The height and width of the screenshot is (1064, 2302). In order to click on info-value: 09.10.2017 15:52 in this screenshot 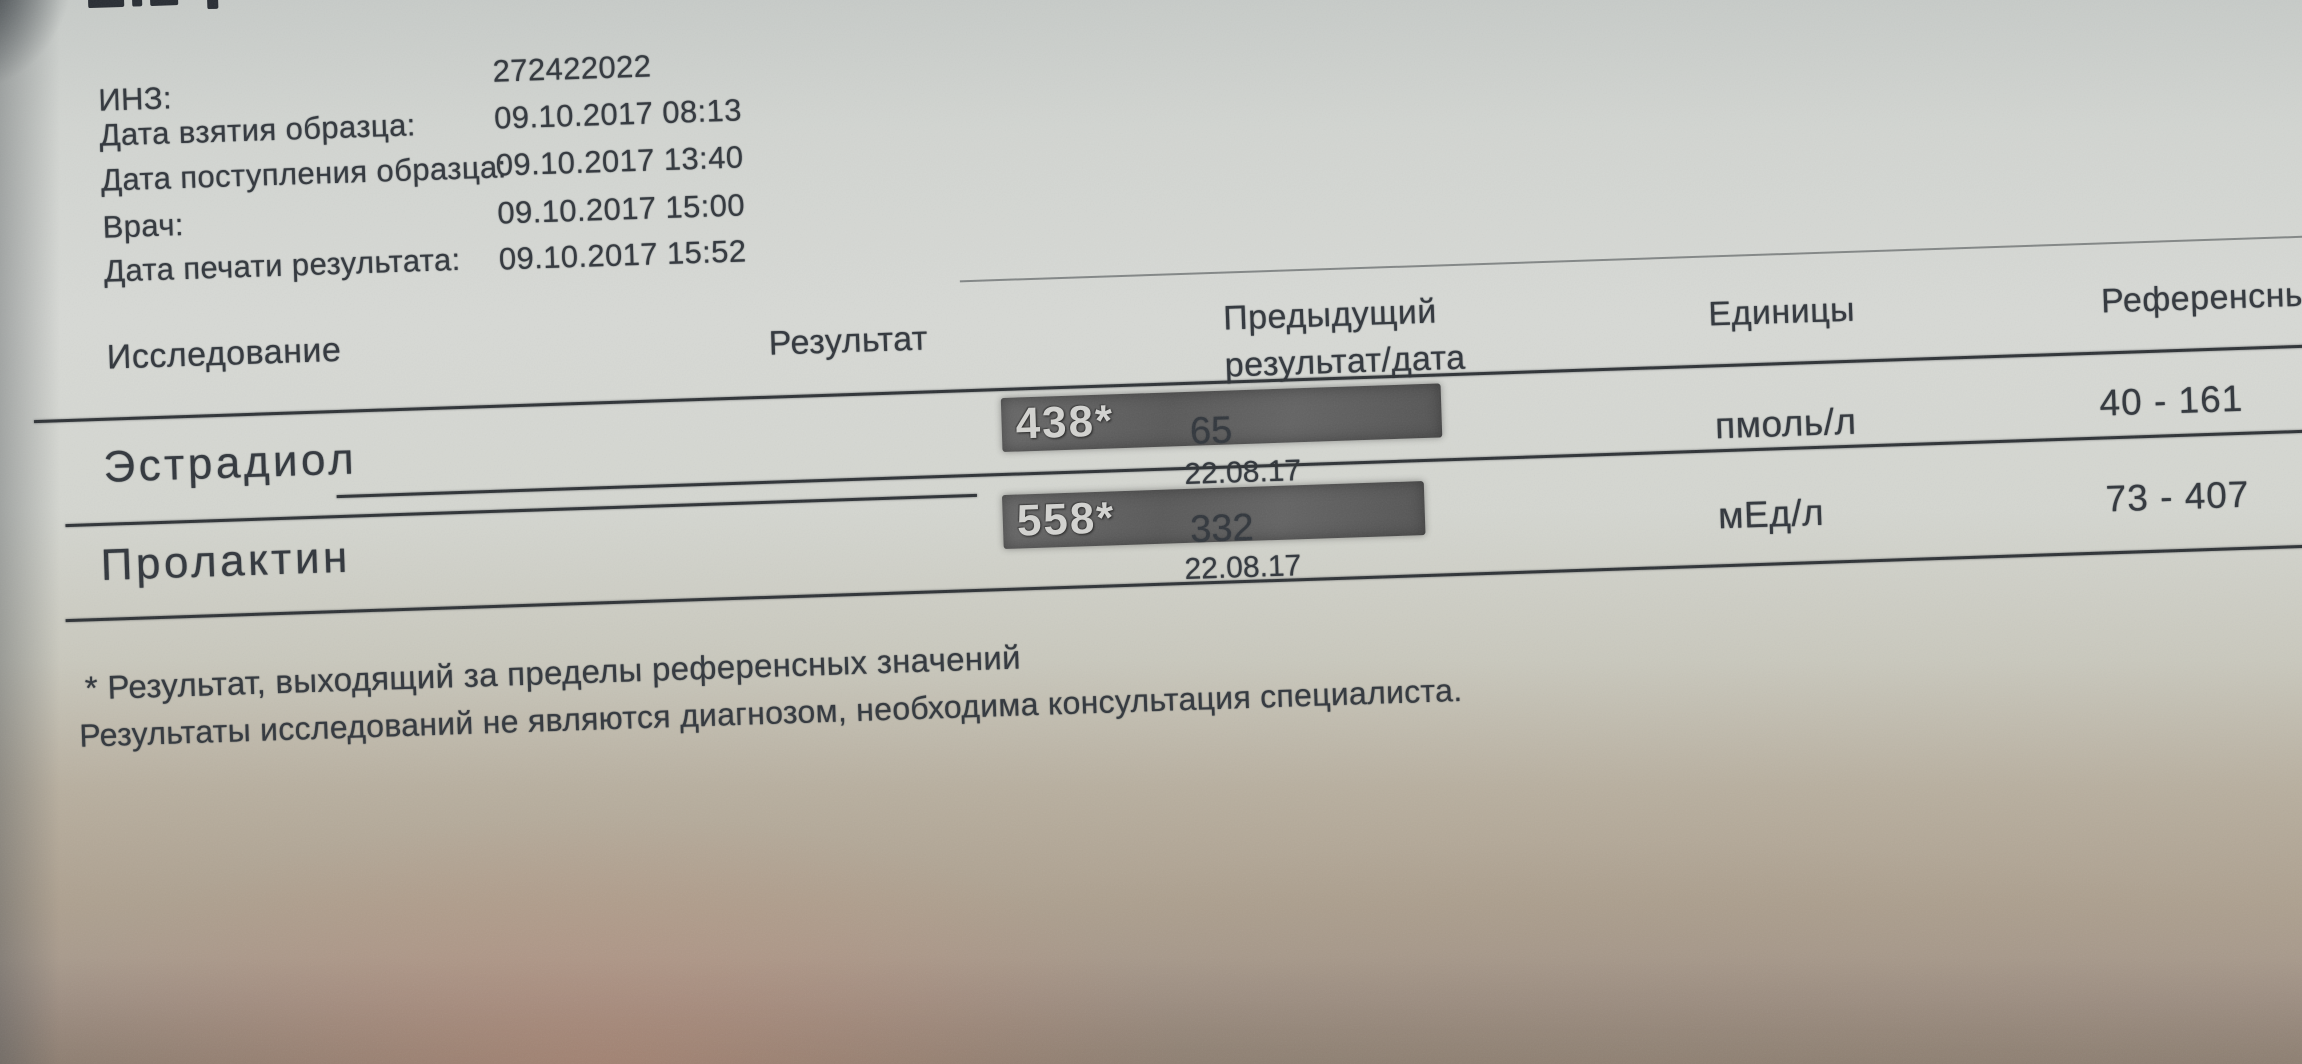, I will do `click(623, 255)`.